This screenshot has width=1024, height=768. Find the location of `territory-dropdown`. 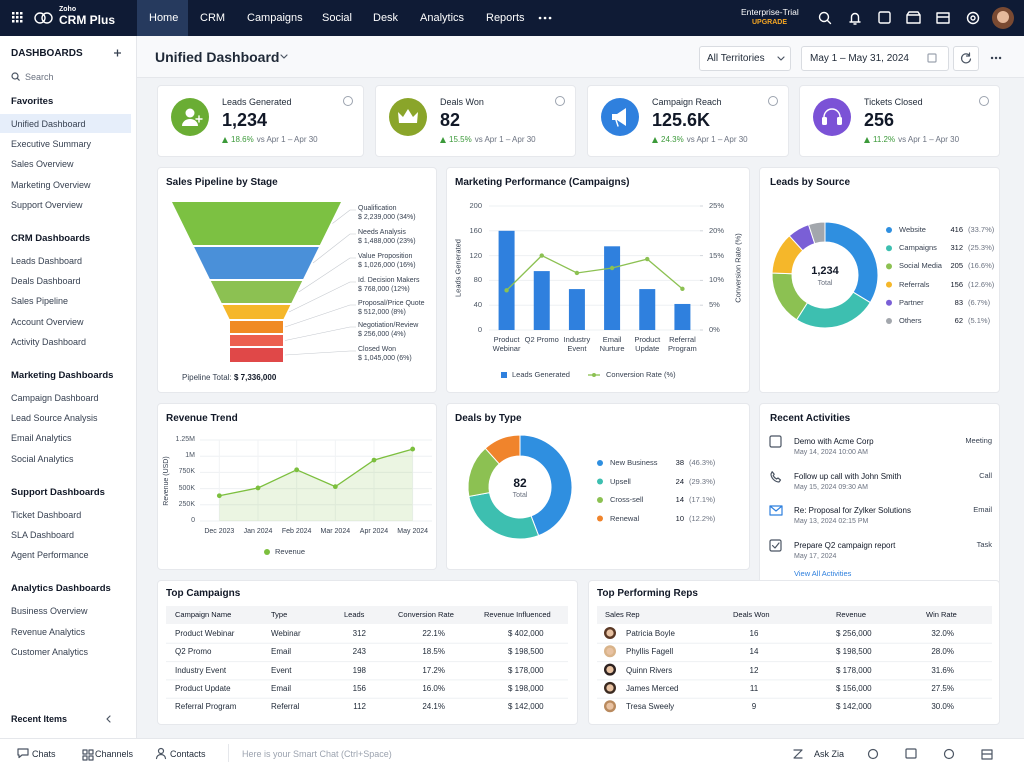

territory-dropdown is located at coordinates (781, 58).